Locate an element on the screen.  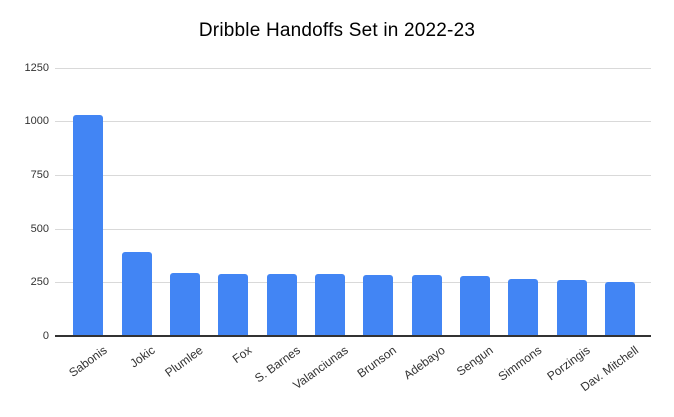
x-axis-line is located at coordinates (353, 336).